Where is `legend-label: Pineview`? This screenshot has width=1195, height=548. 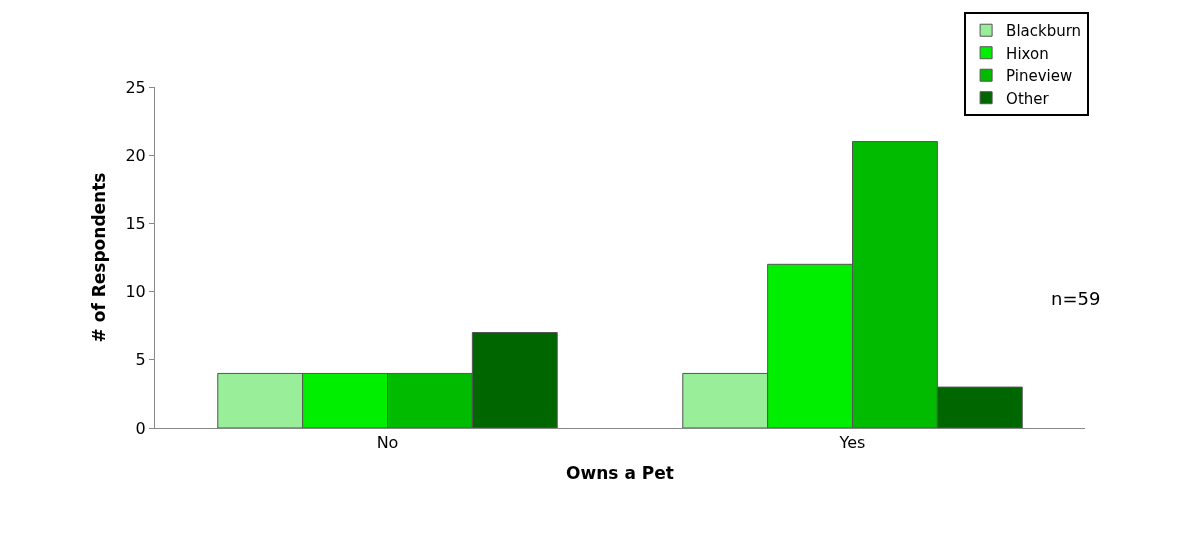 legend-label: Pineview is located at coordinates (1039, 76).